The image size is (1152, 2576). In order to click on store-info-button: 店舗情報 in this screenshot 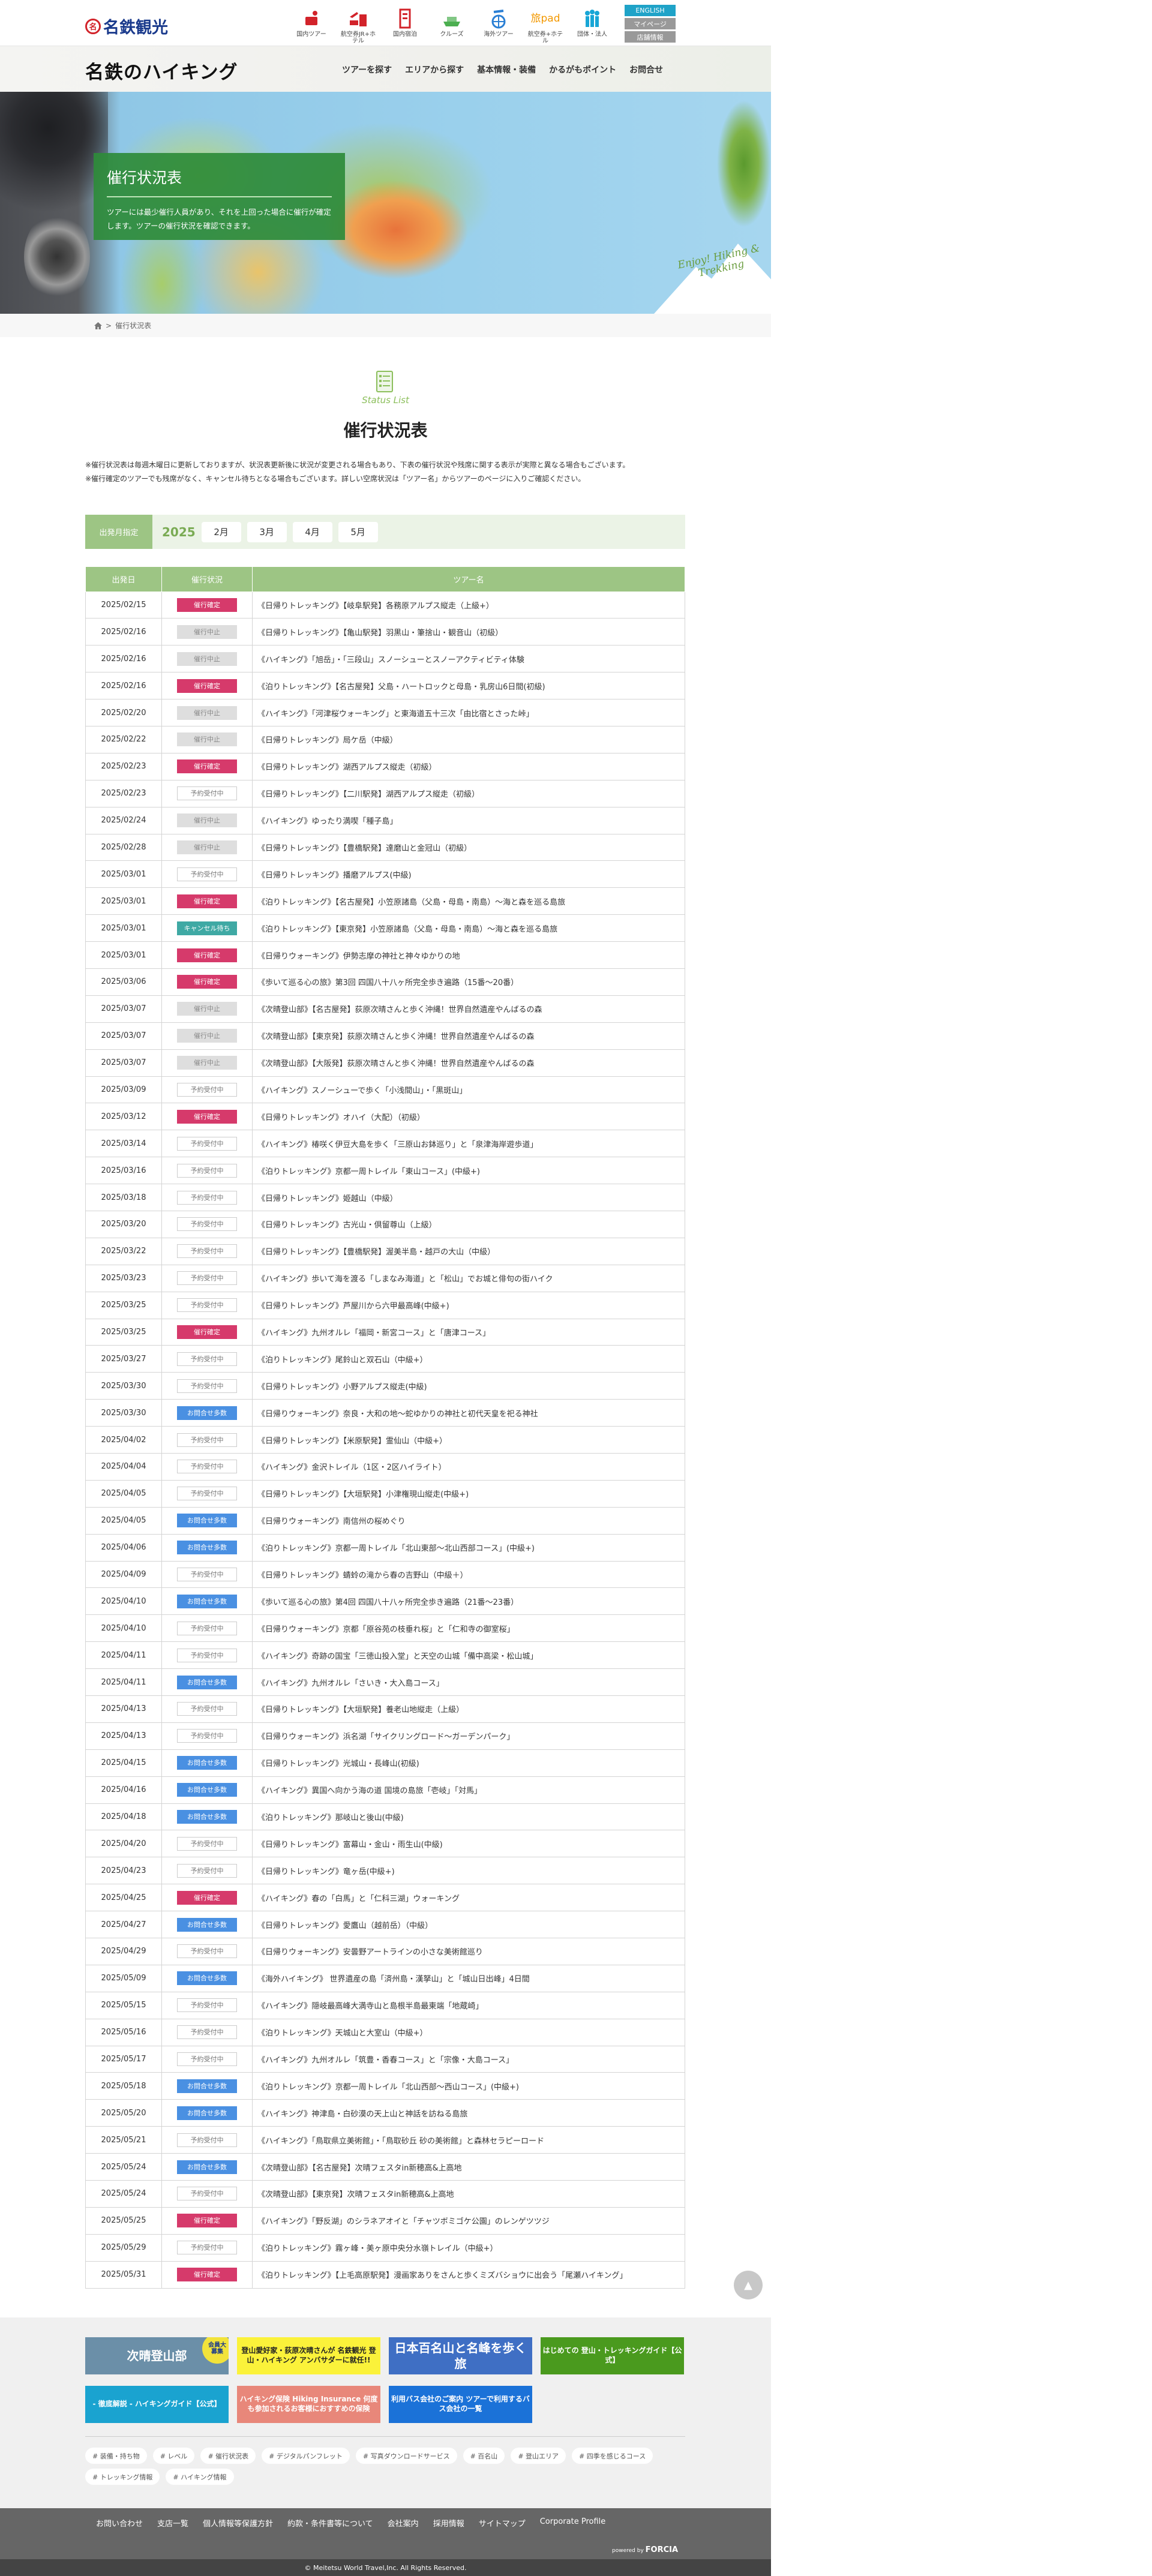, I will do `click(650, 37)`.